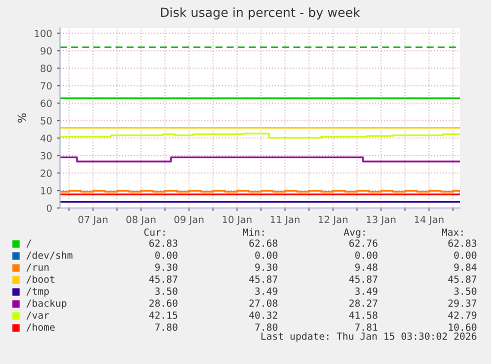  I want to click on text: 28.27, so click(363, 303).